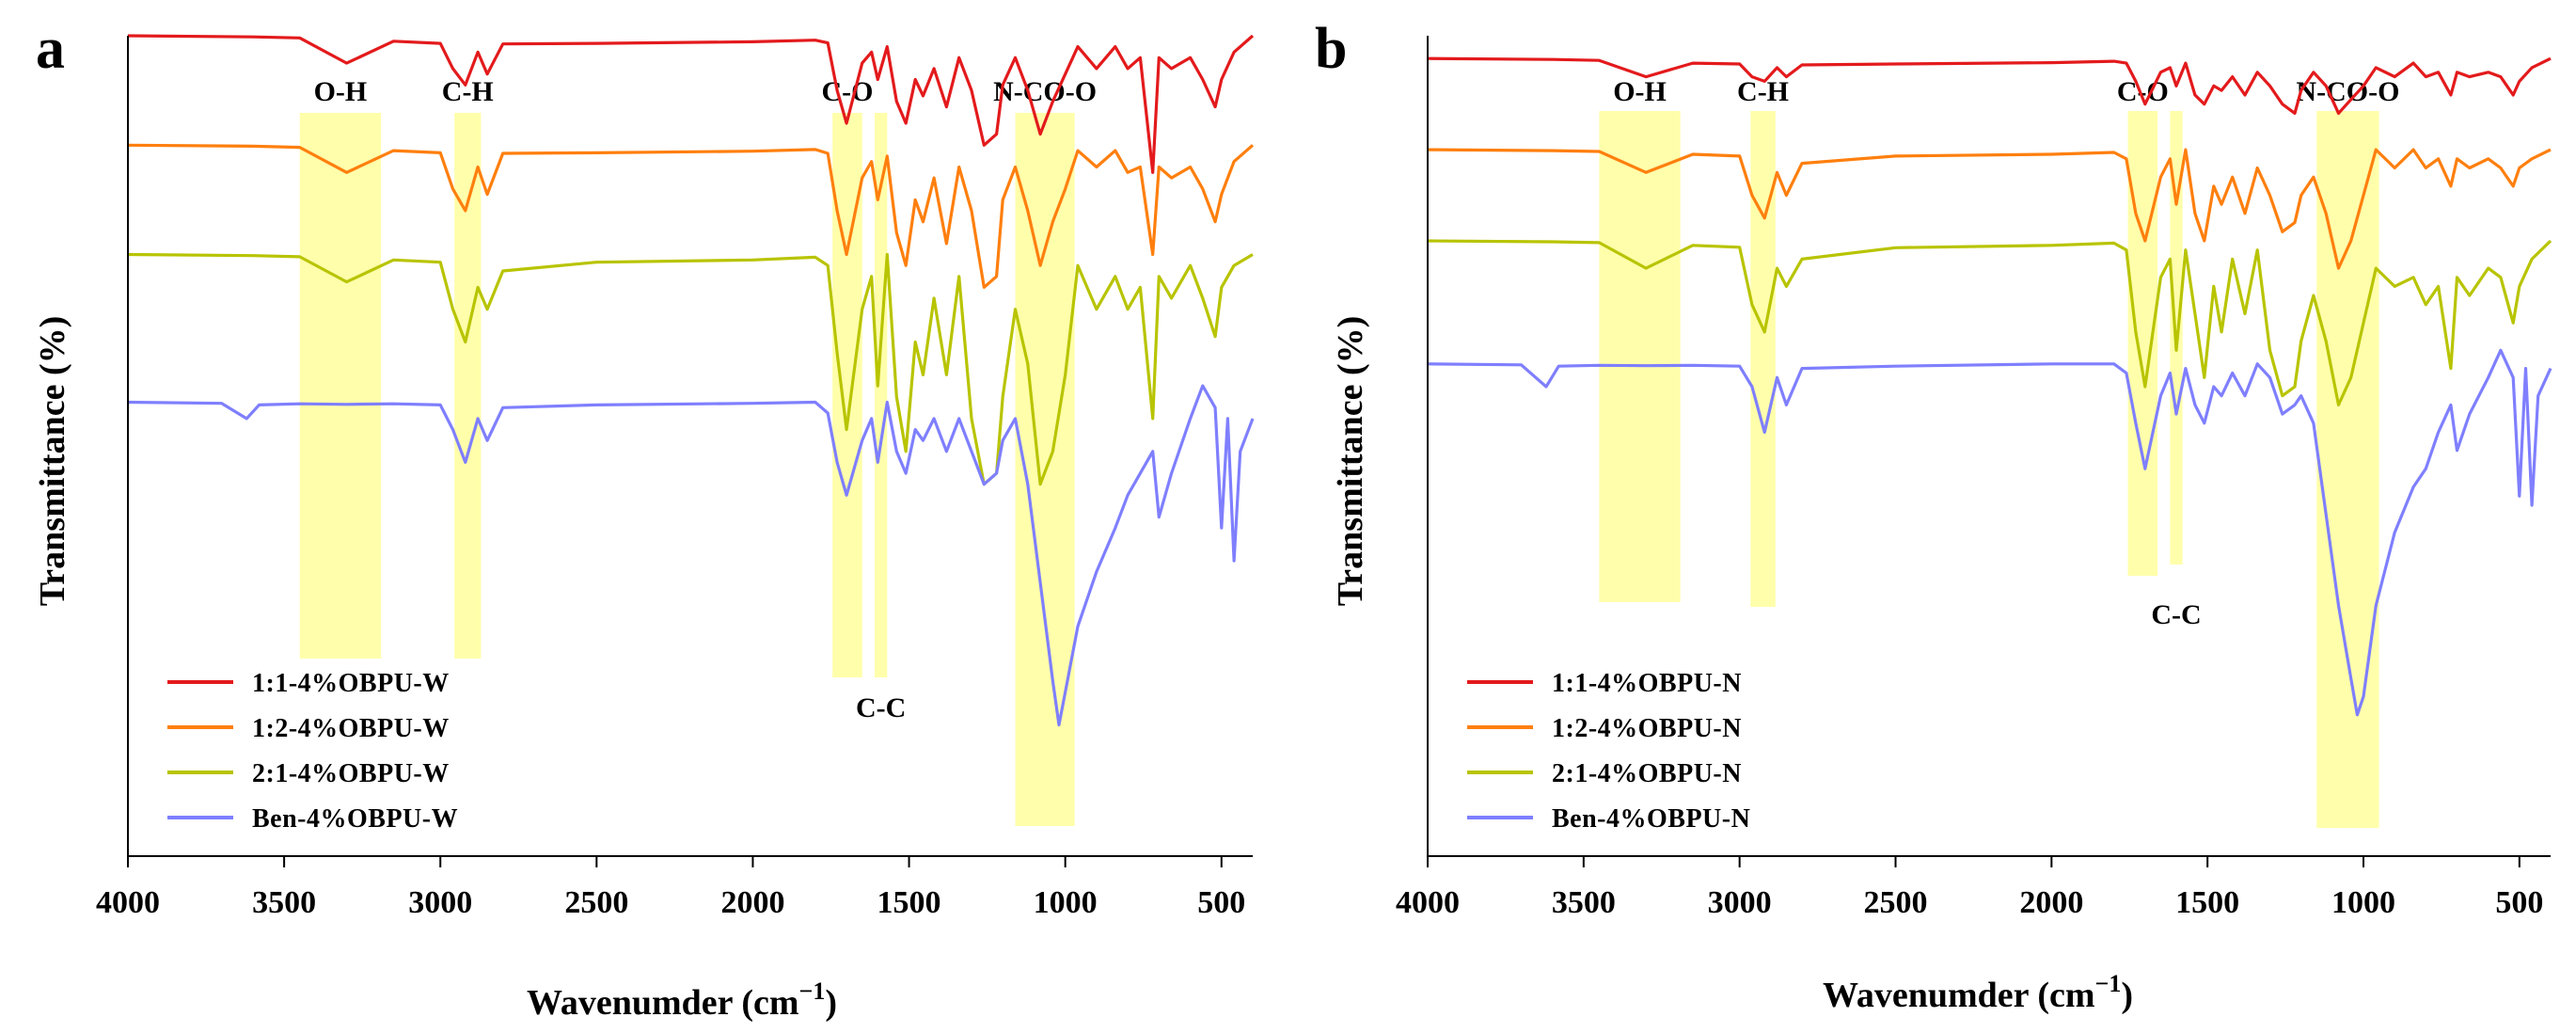 The height and width of the screenshot is (1033, 2576). I want to click on series-line-1:2-4%OBPU-W, so click(691, 216).